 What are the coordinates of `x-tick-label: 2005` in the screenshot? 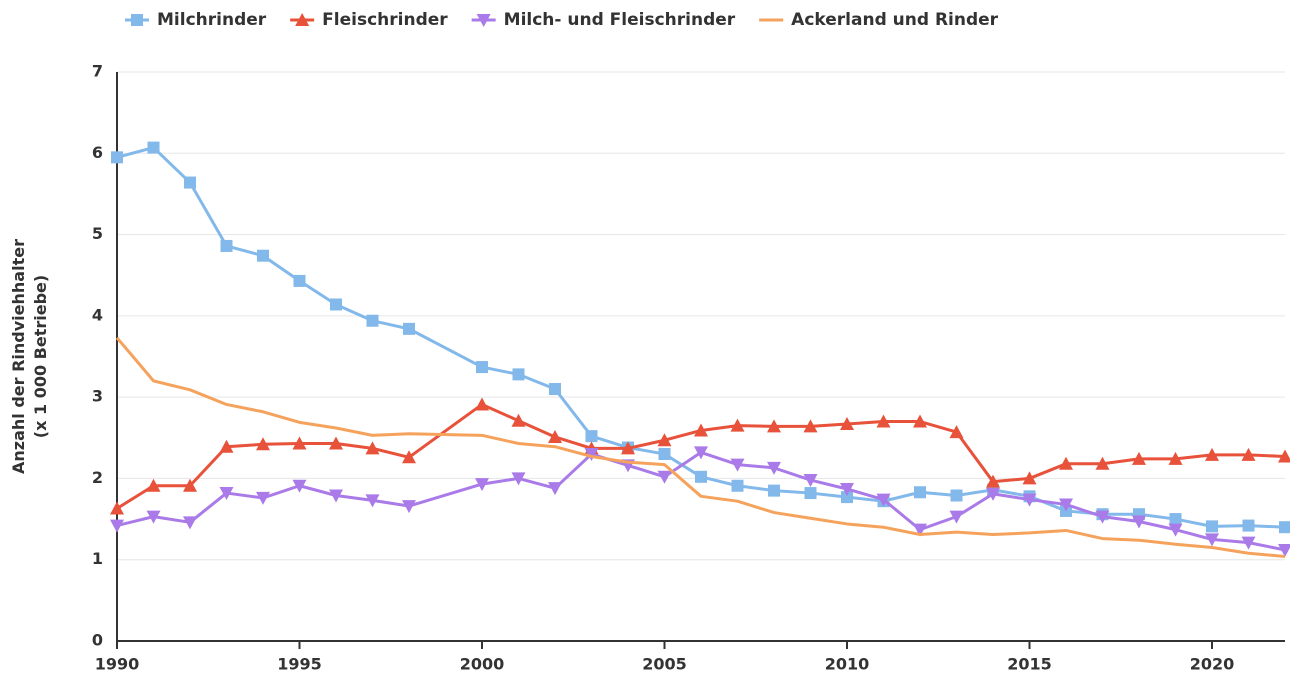 It's located at (664, 664).